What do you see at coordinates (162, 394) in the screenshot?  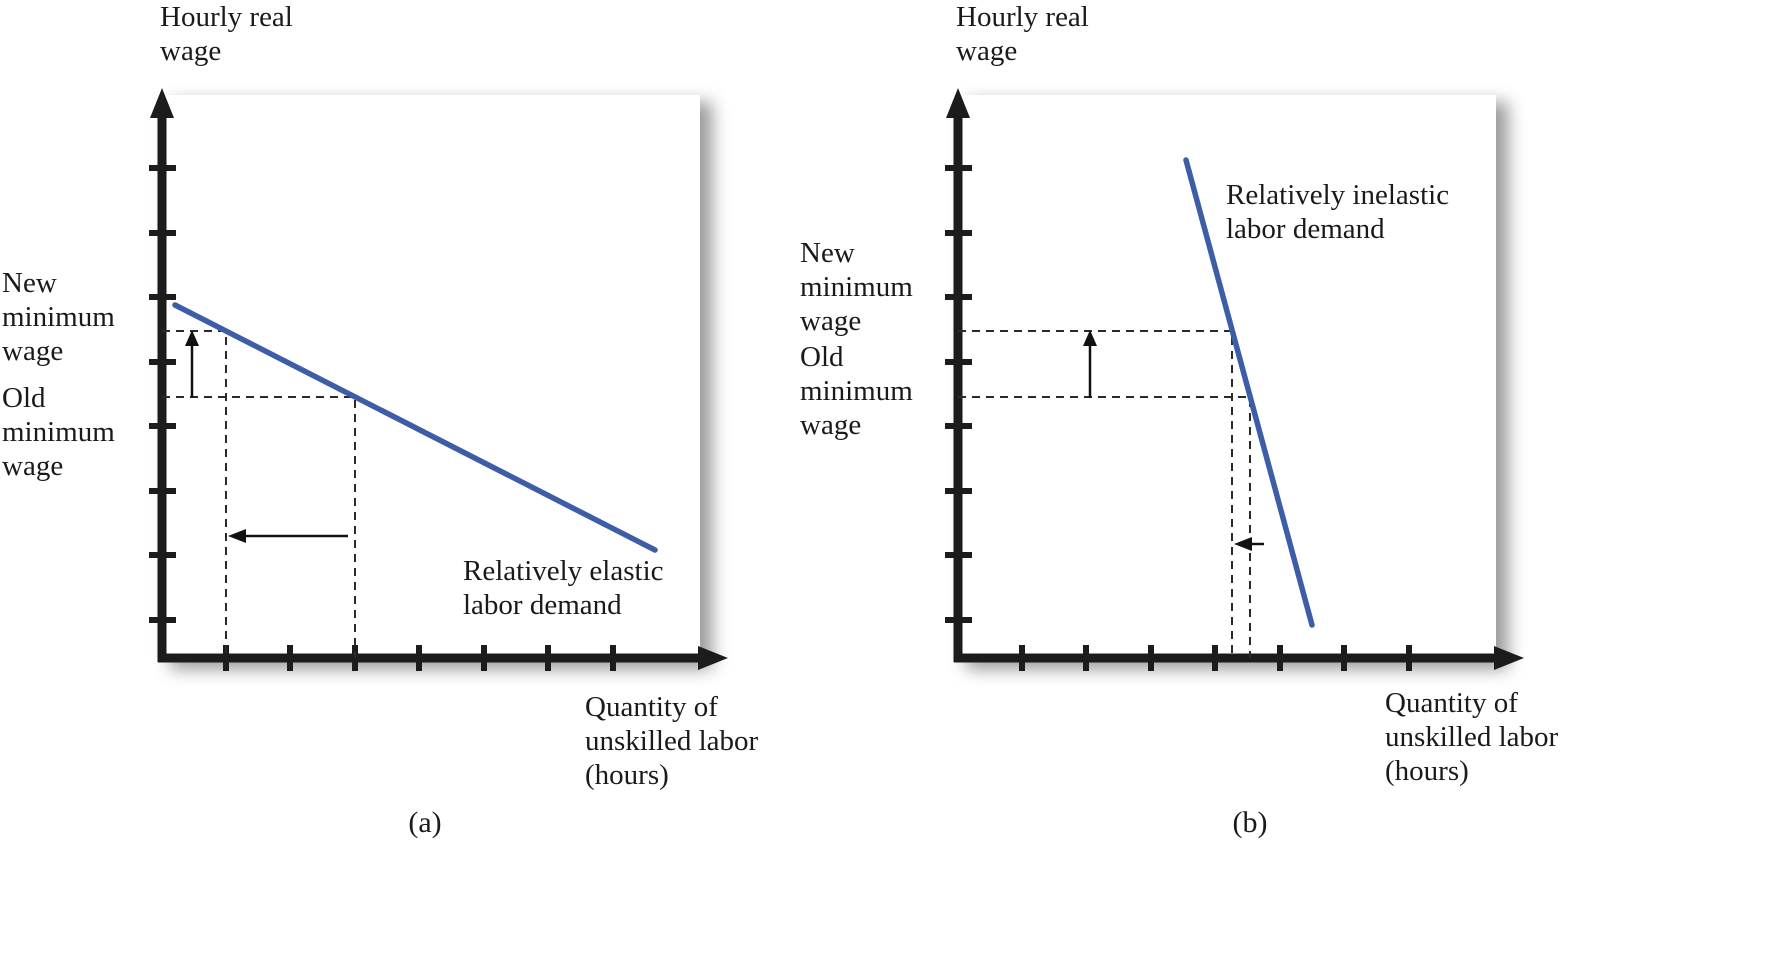 I see `y-axis-ticks-a` at bounding box center [162, 394].